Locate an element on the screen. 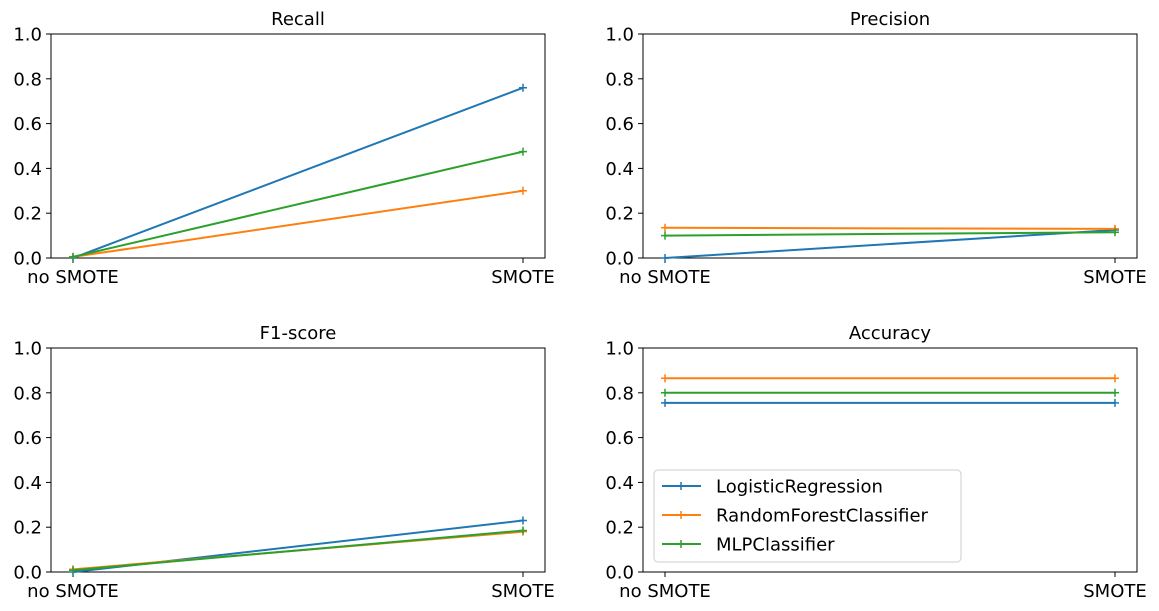 Image resolution: width=1159 pixels, height=611 pixels. legend-marker-logisticregression is located at coordinates (681, 486).